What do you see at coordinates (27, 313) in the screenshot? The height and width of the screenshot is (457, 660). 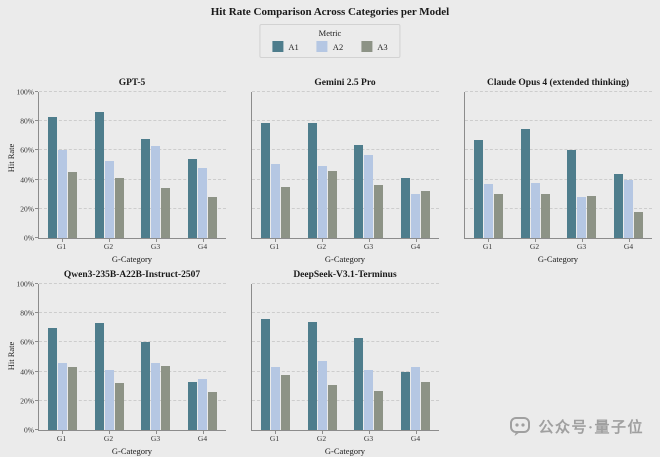 I see `y-tick-label: 80%` at bounding box center [27, 313].